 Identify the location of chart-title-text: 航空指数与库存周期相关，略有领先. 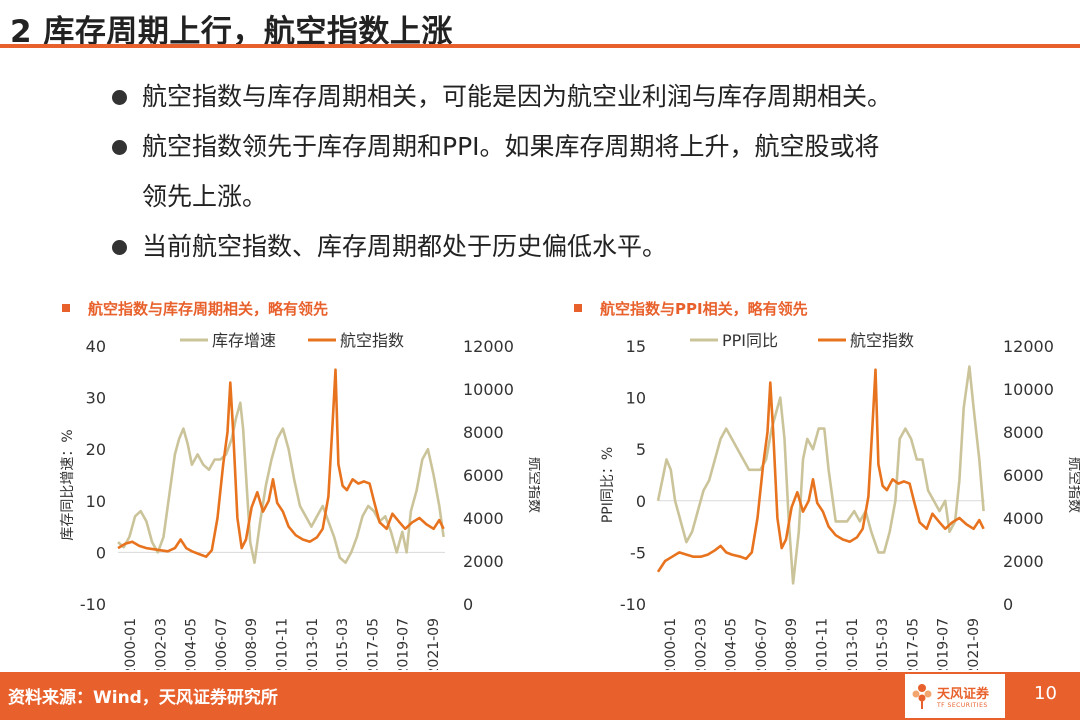
(208, 309).